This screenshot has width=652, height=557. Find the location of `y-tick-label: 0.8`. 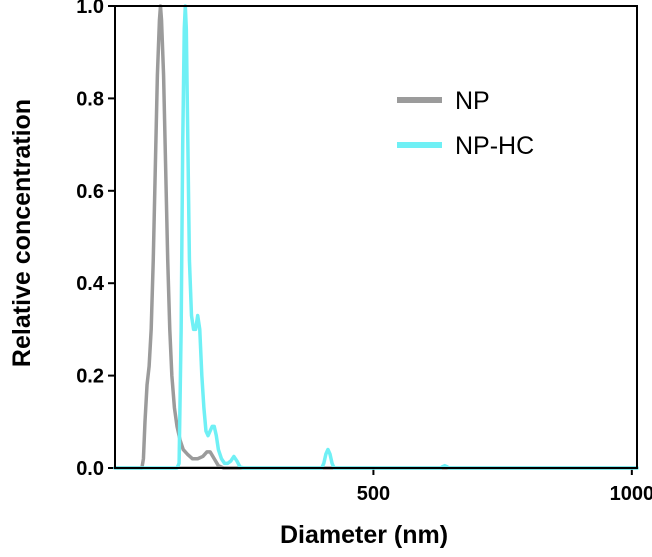

y-tick-label: 0.8 is located at coordinates (90, 99).